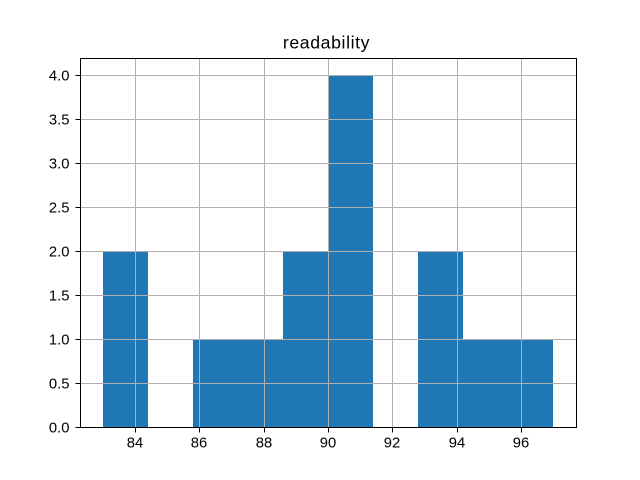 This screenshot has height=480, width=640. I want to click on svg-text: 1.5, so click(59, 297).